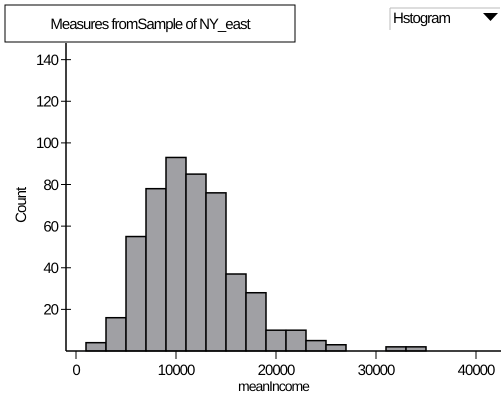 Image resolution: width=503 pixels, height=408 pixels. I want to click on x-tick-label: 20000, so click(277, 370).